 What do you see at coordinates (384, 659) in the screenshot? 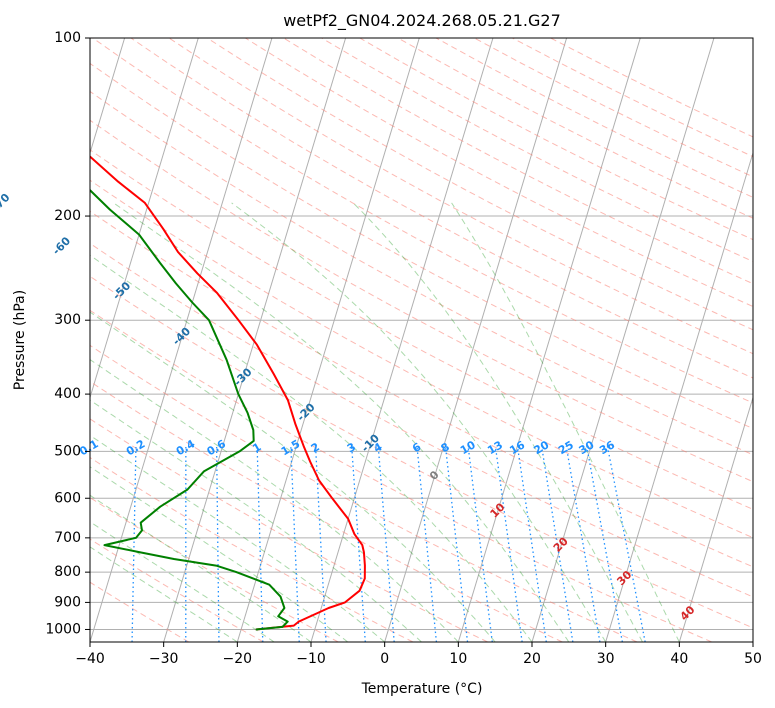
I see `x-tick-label: 0` at bounding box center [384, 659].